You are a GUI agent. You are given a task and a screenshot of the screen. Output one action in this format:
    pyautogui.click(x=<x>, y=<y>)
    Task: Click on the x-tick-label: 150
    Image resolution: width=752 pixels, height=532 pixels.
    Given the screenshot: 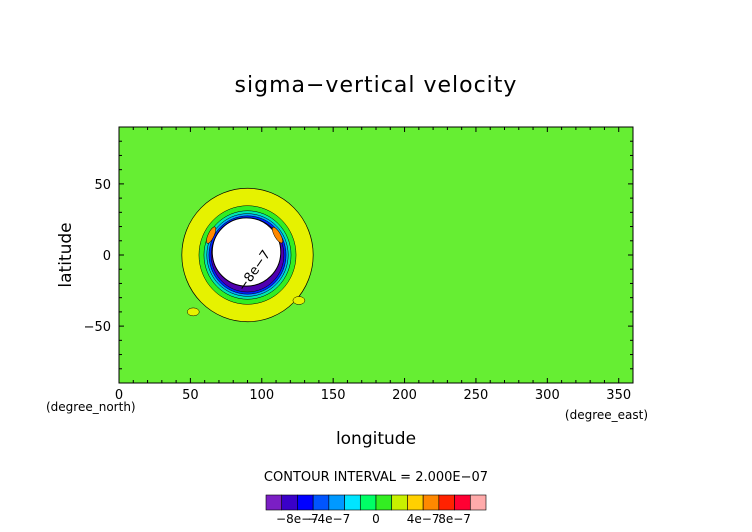 What is the action you would take?
    pyautogui.click(x=333, y=395)
    